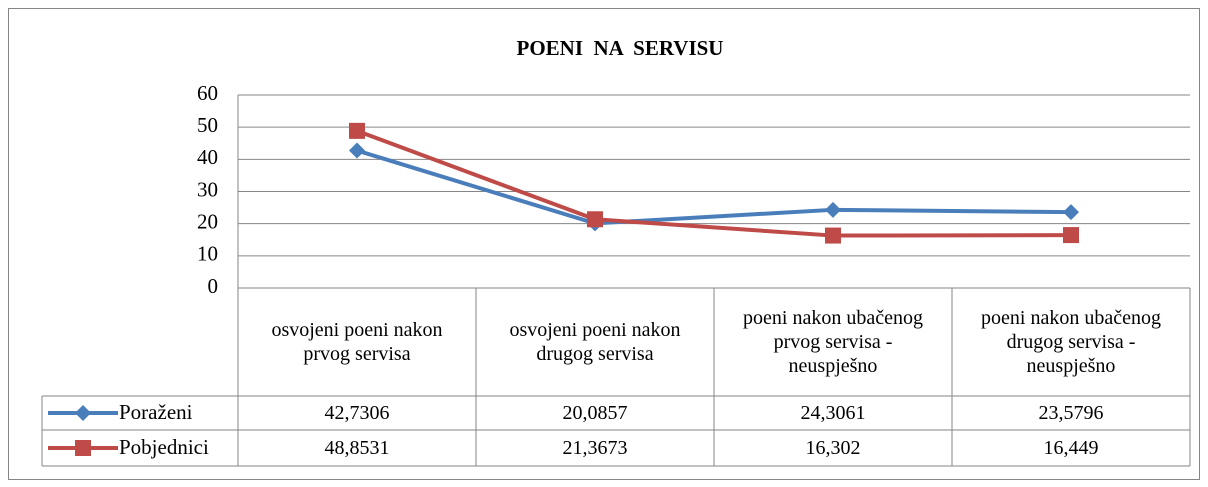 This screenshot has width=1208, height=487. What do you see at coordinates (833, 413) in the screenshot?
I see `table-value: 24,3061` at bounding box center [833, 413].